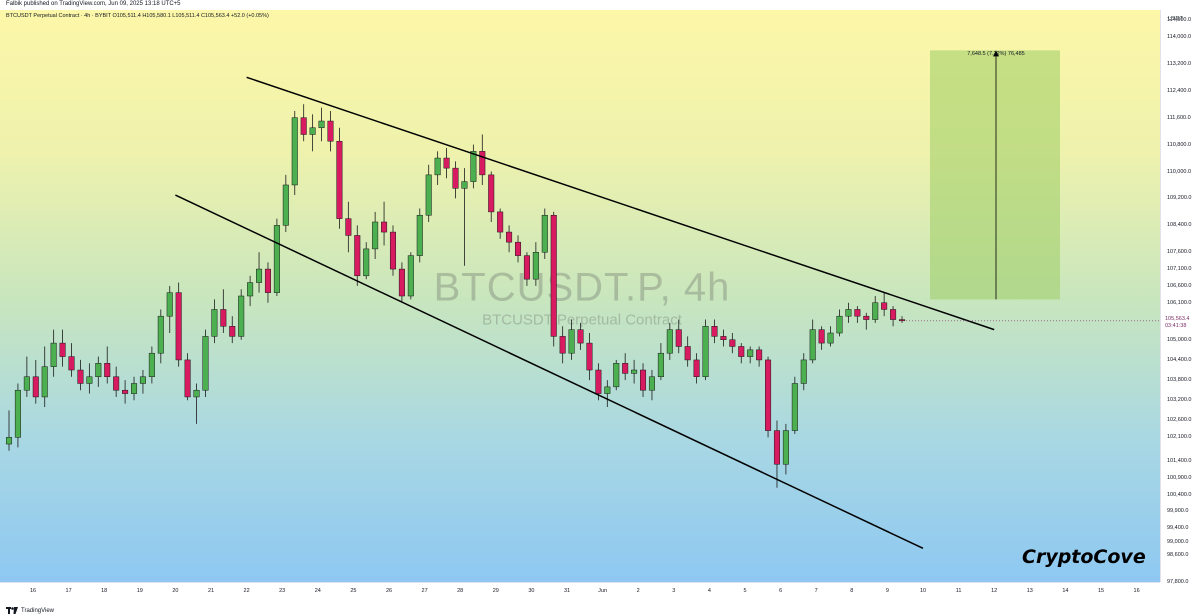 The image size is (1200, 616). Describe the element at coordinates (1179, 252) in the screenshot. I see `price-tick-label: 107,600.0` at that location.